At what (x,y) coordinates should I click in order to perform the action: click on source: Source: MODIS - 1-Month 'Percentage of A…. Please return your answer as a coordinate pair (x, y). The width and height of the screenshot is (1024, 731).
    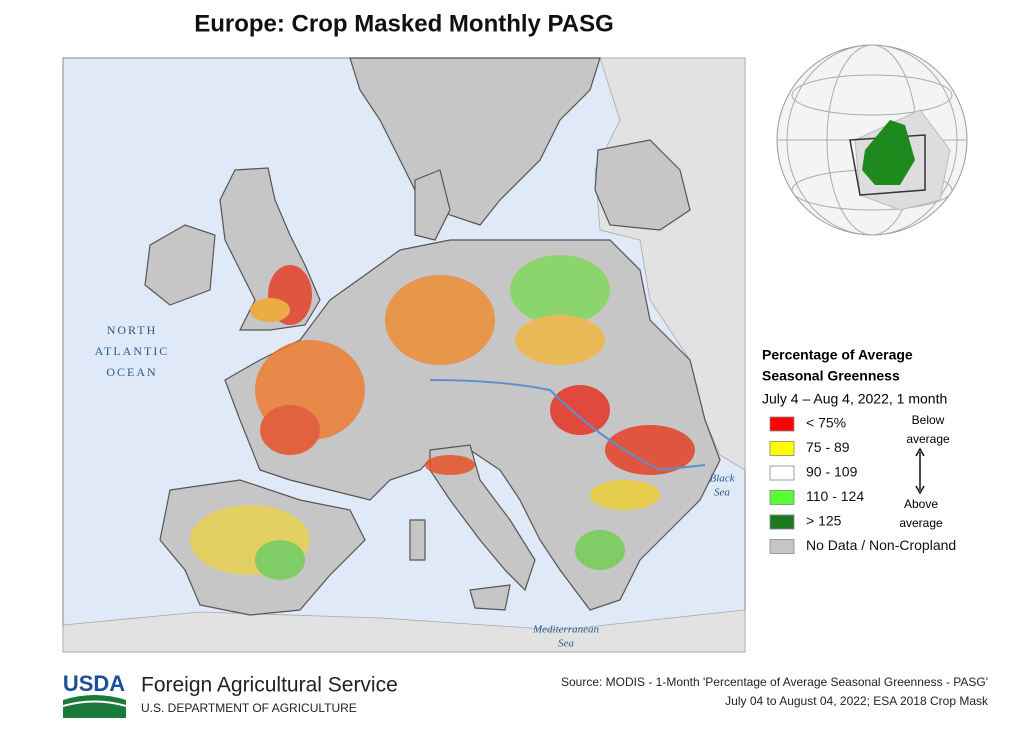
    Looking at the image, I should click on (774, 682).